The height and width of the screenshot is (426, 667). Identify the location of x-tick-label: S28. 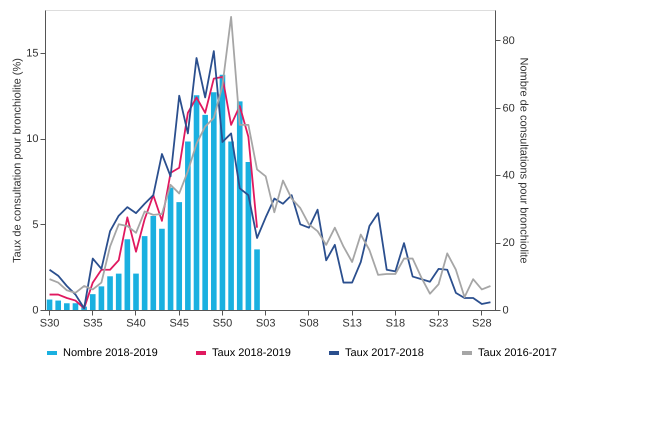
(482, 324).